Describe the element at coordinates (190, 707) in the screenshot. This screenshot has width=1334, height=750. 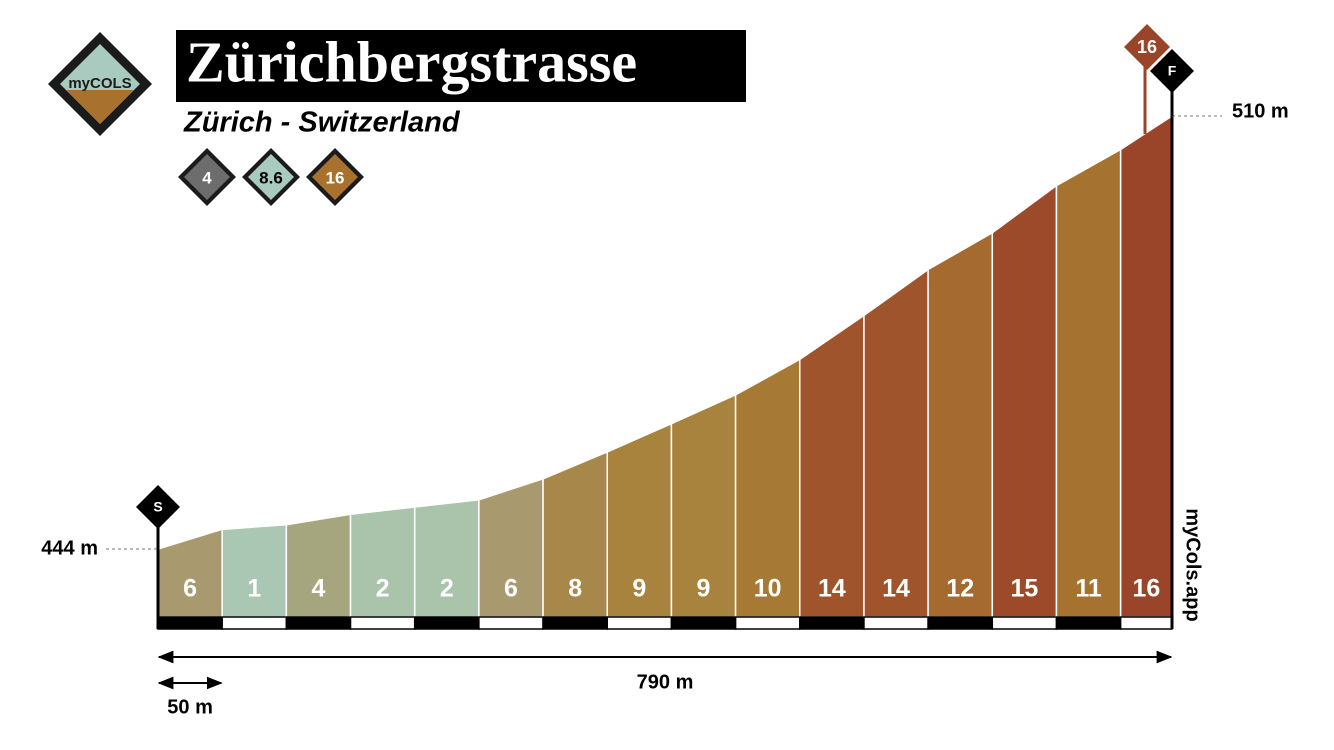
I see `scale-label: 50 m` at that location.